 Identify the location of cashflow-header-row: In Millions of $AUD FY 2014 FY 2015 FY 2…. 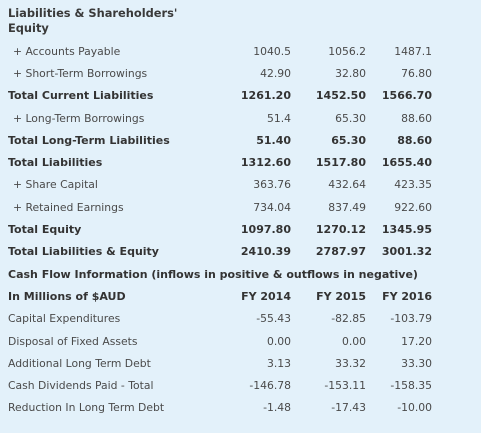
(244, 296).